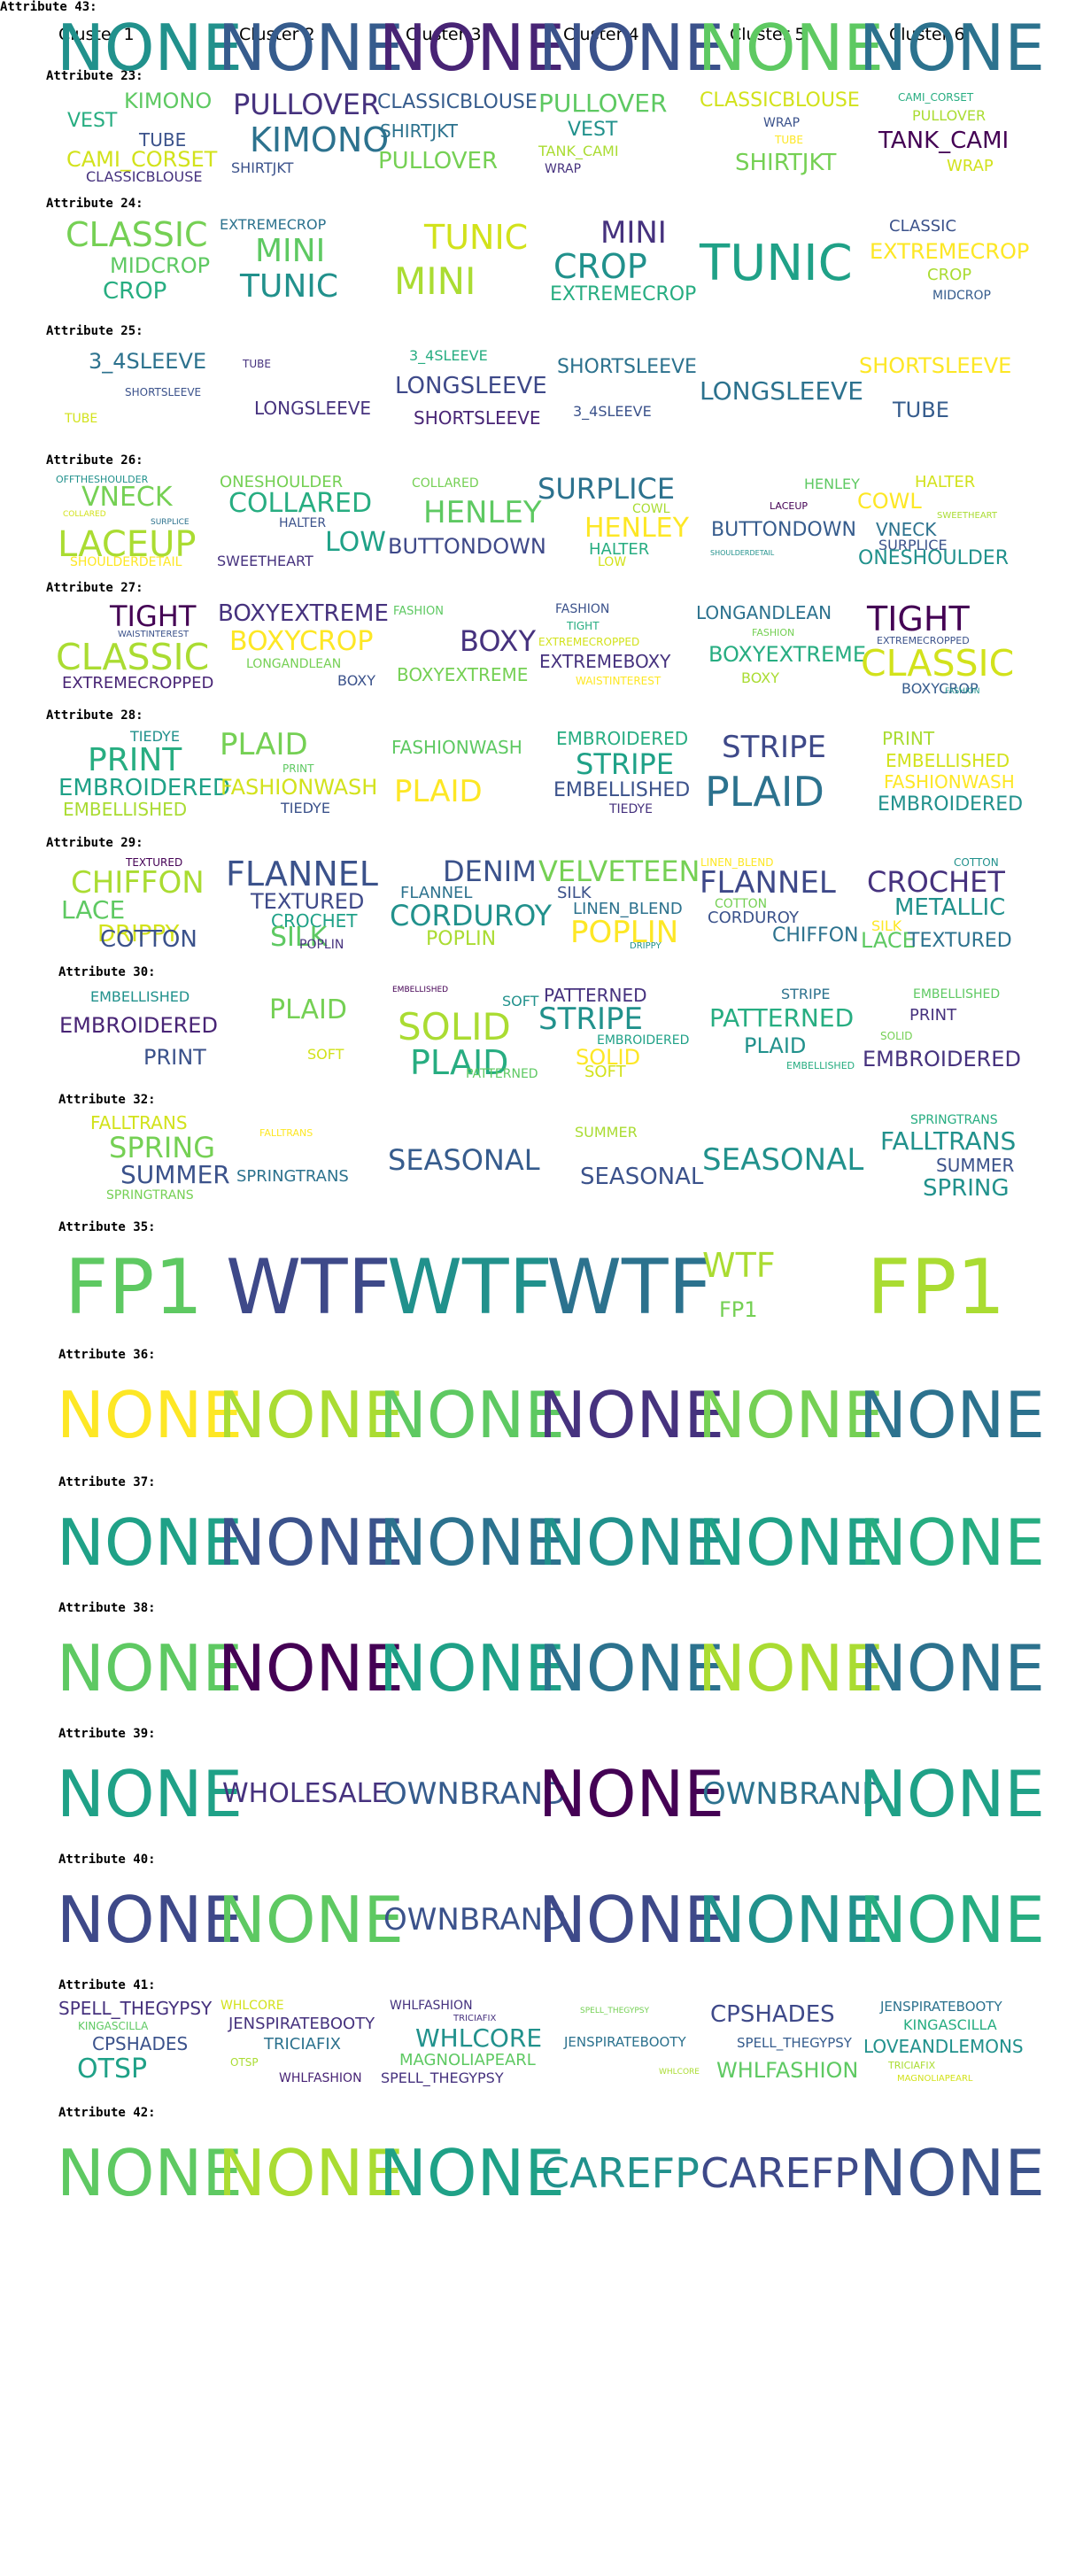  What do you see at coordinates (277, 34) in the screenshot?
I see `column-header-cluster-2: Cluster 2` at bounding box center [277, 34].